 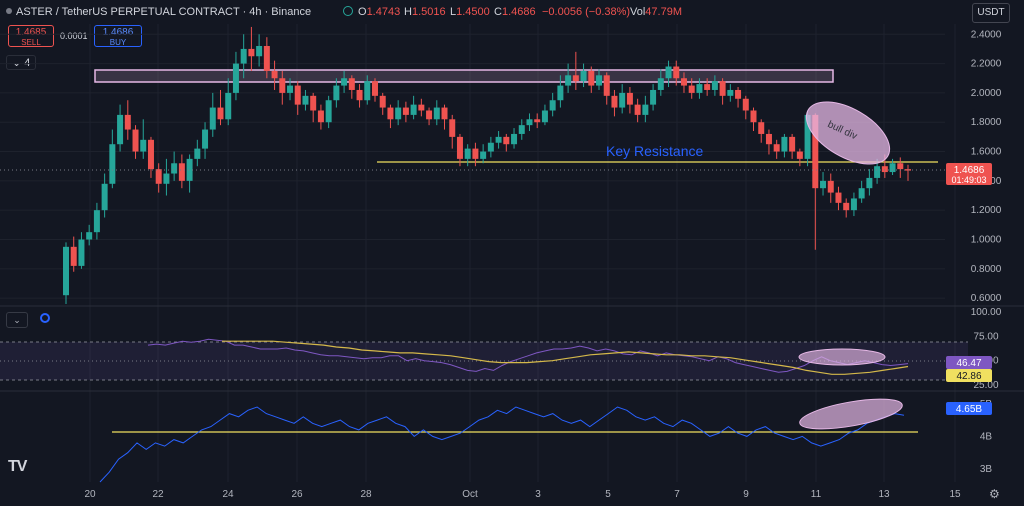 I want to click on ohlc-close: C1.4686, so click(x=515, y=12).